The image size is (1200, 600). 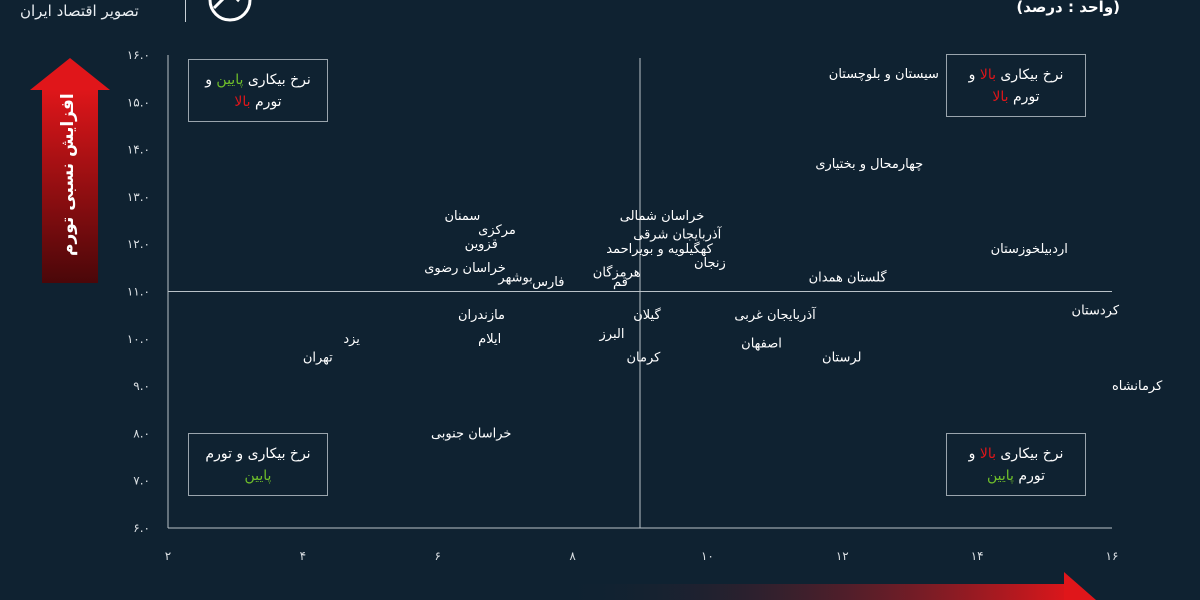 I want to click on data-point-label: سمنان, so click(x=462, y=216).